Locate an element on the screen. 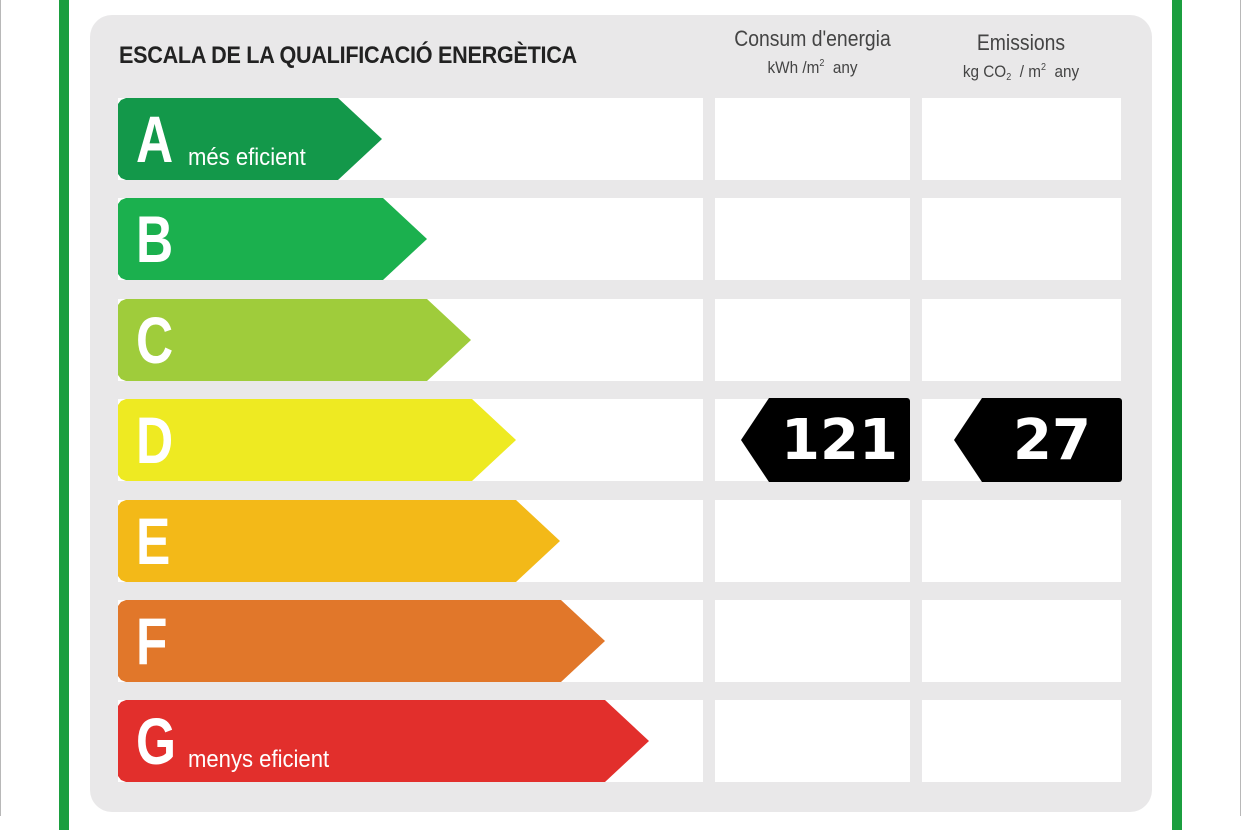 The image size is (1241, 830). energy-column-title: Consum d'energia is located at coordinates (812, 38).